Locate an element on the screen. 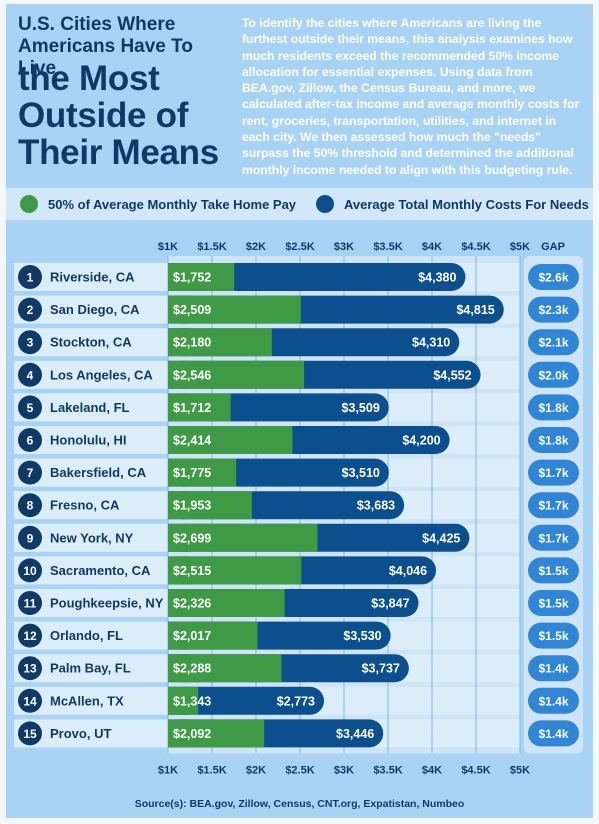 This screenshot has height=824, width=599. gap-header: GAP is located at coordinates (553, 247).